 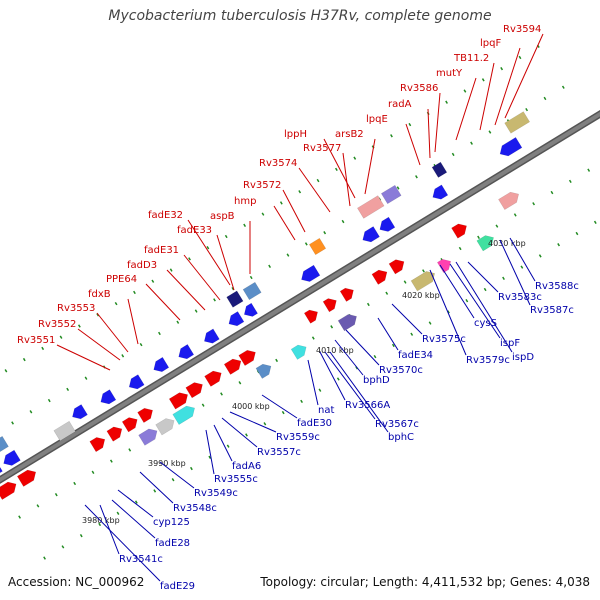 What do you see at coordinates (557, 286) in the screenshot?
I see `reverse-gene-label: Rv3588c` at bounding box center [557, 286].